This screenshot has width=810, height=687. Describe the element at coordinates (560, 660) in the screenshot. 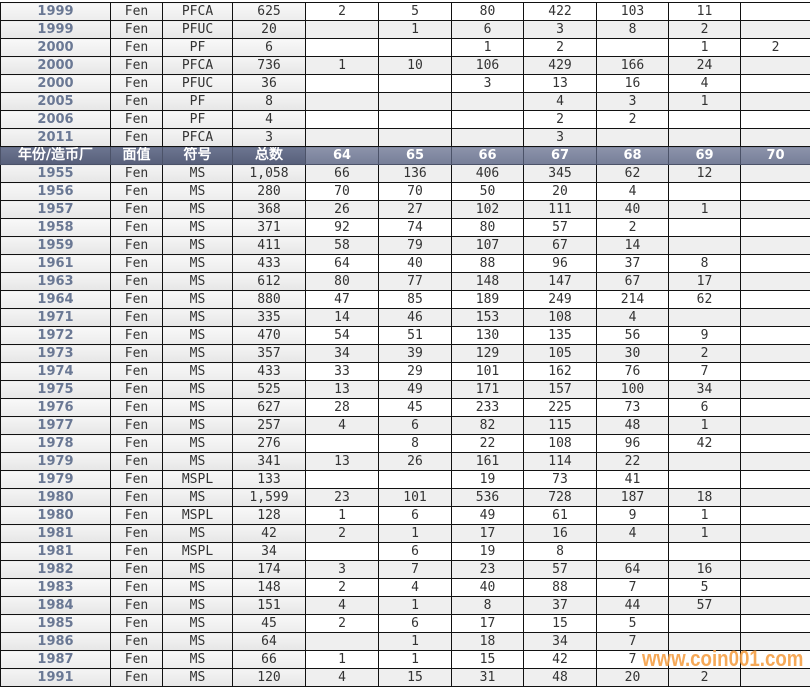

I see `cell-grade-67: 42` at that location.